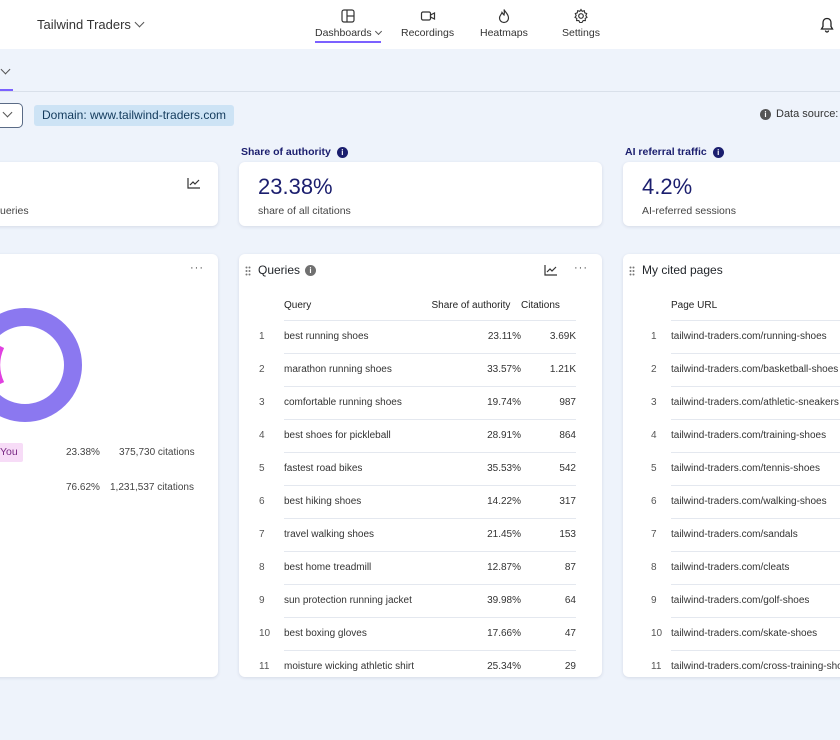  I want to click on table-row: 6 tailwind-traders.com/walking-shoes, so click(745, 501).